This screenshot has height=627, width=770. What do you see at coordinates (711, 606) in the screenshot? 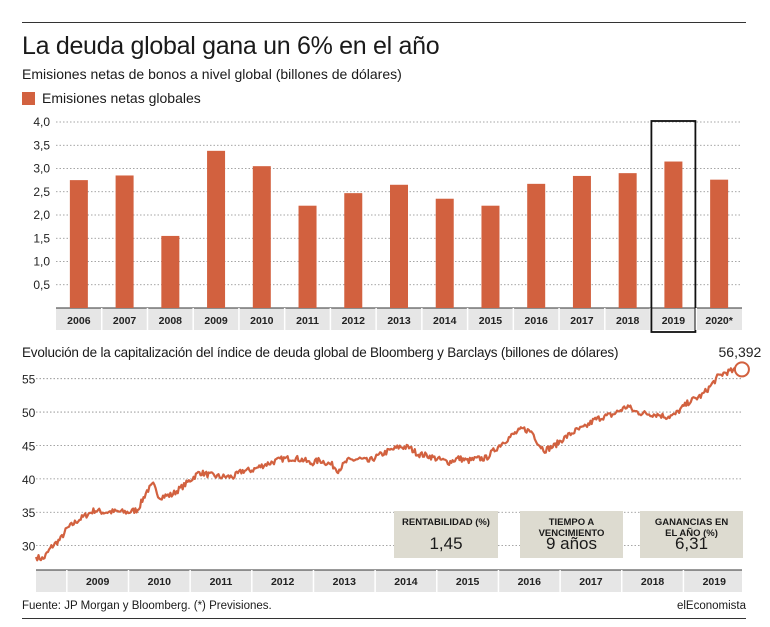
I see `brand-logo-text: elEconomista` at bounding box center [711, 606].